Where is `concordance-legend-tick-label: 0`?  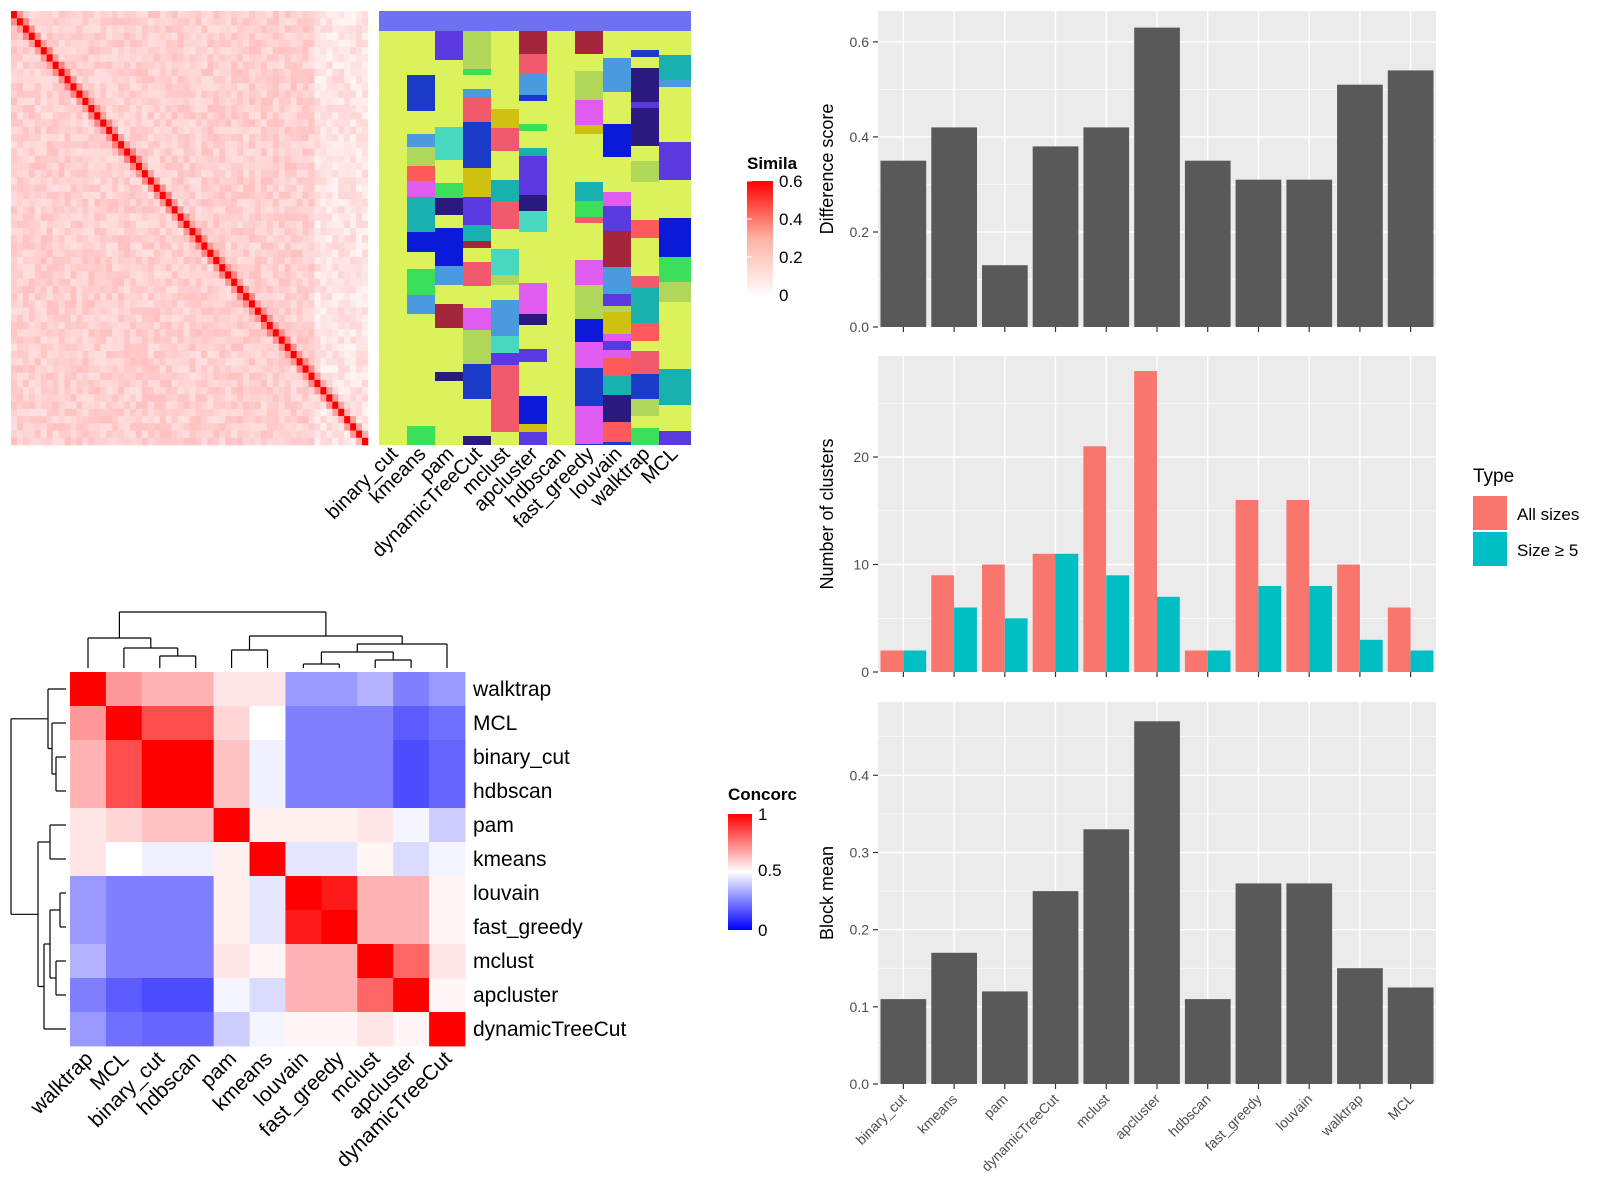
concordance-legend-tick-label: 0 is located at coordinates (762, 930).